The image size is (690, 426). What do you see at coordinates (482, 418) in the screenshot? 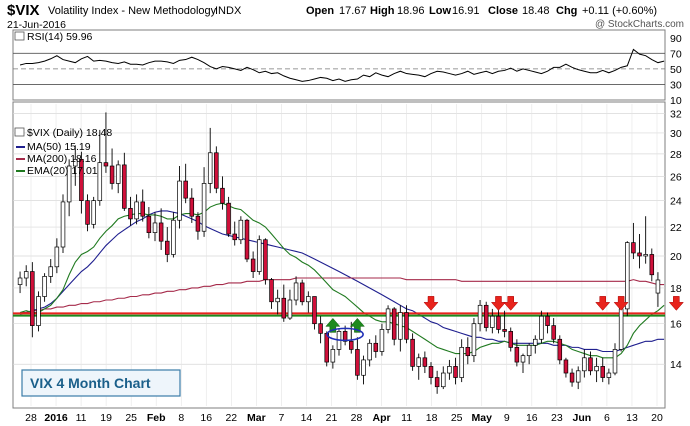
I see `date-tick-label: May` at bounding box center [482, 418].